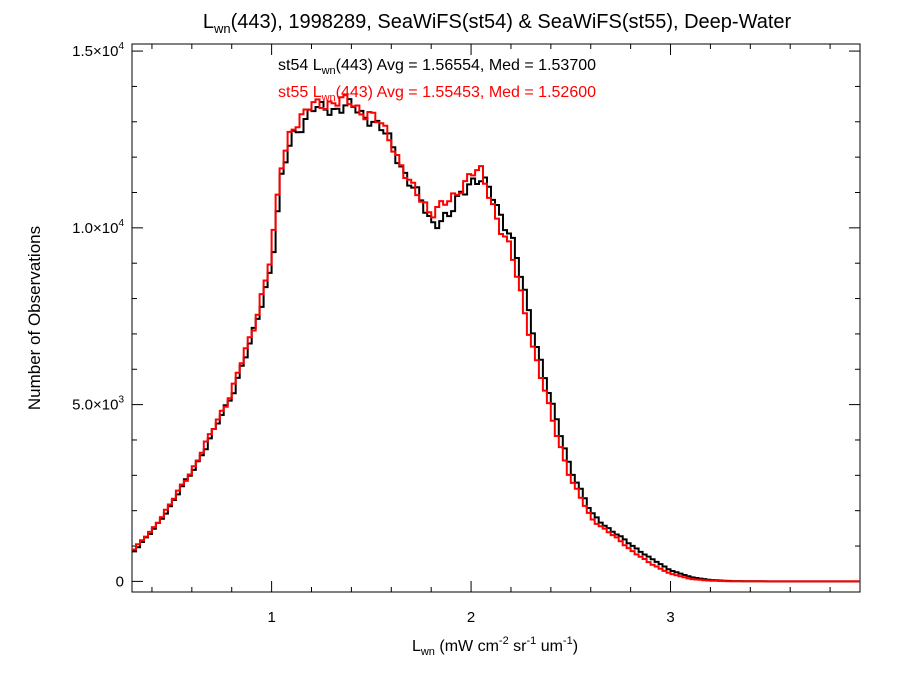  I want to click on y-axis-label: Number of Observations, so click(34, 318).